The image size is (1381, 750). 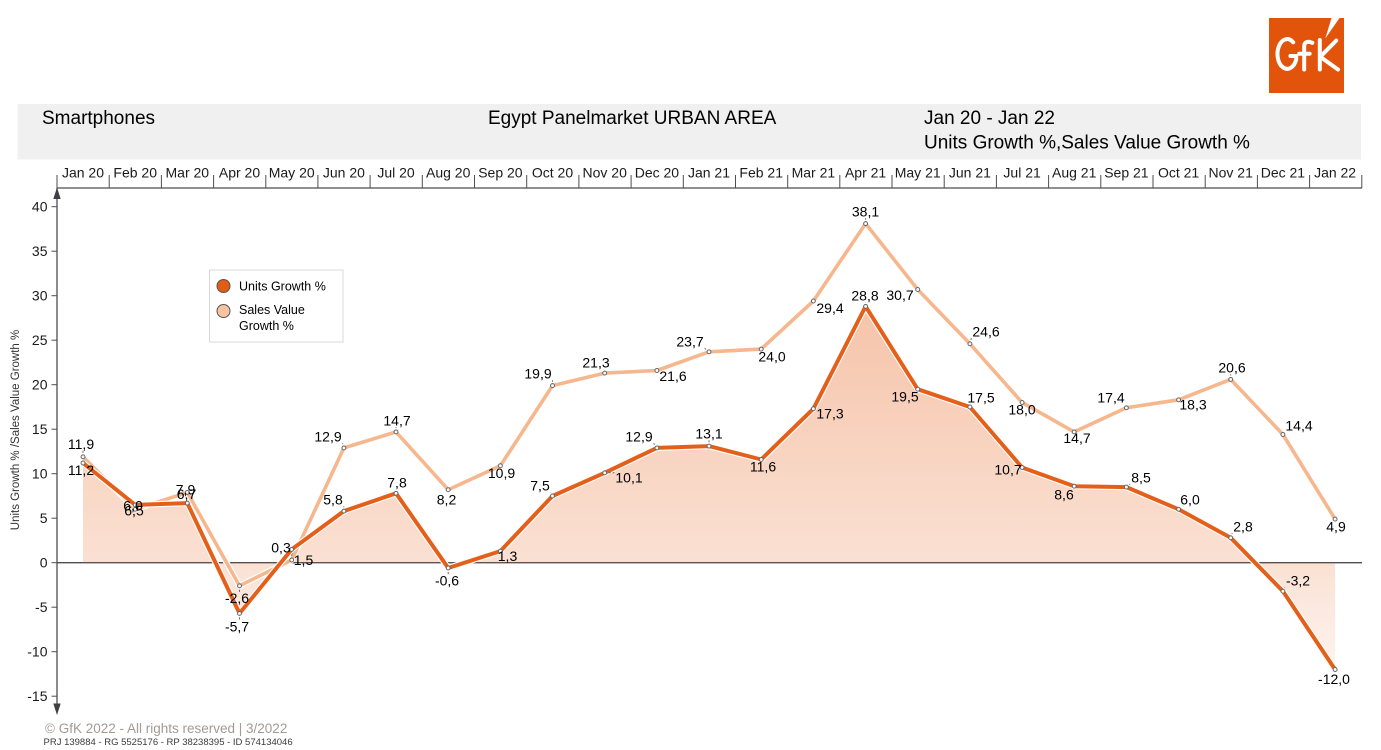 I want to click on svg-text: 24,0, so click(x=771, y=357).